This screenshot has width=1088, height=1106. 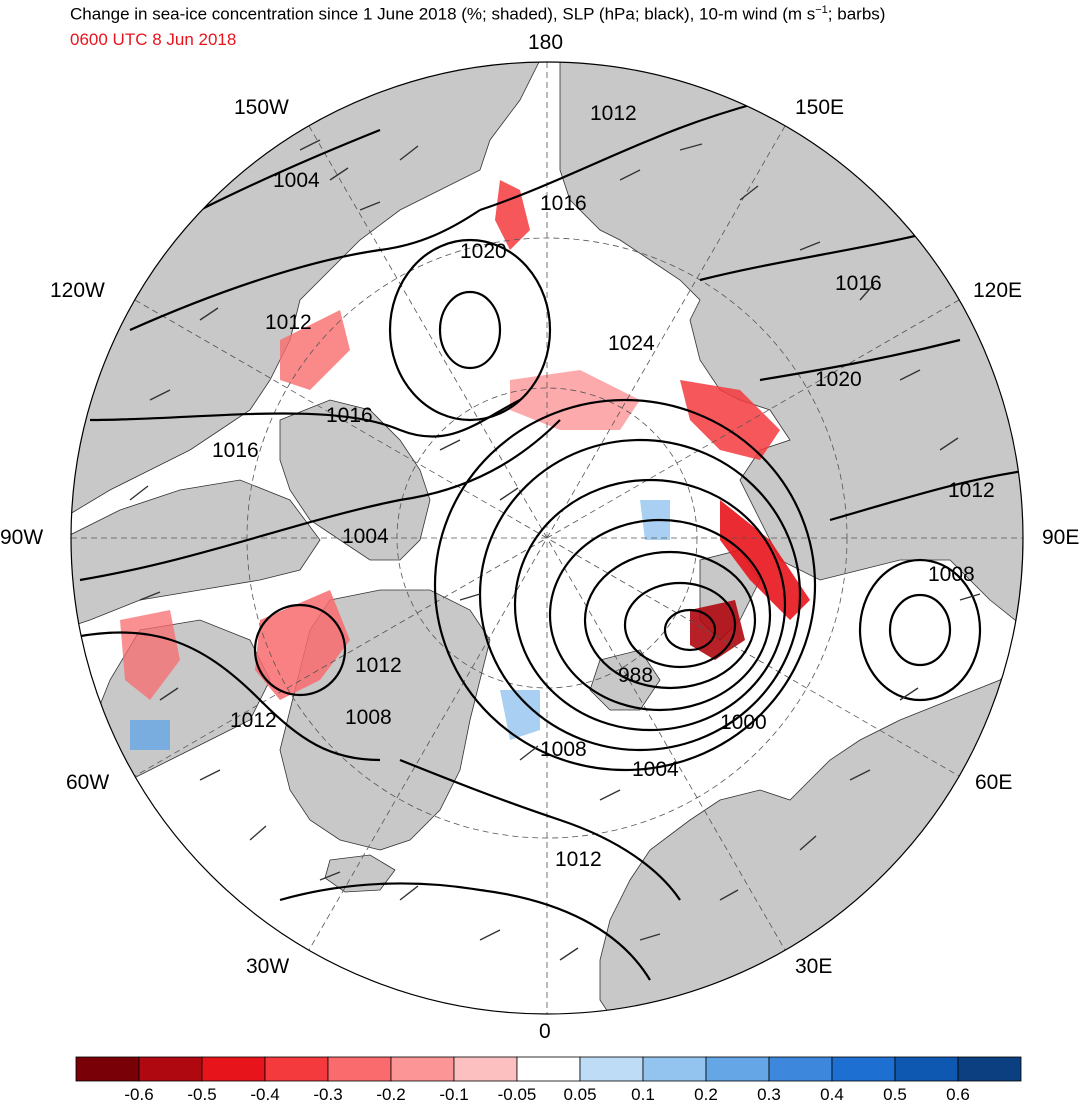 I want to click on colorbar-tick-label: -0.05, so click(x=517, y=1094).